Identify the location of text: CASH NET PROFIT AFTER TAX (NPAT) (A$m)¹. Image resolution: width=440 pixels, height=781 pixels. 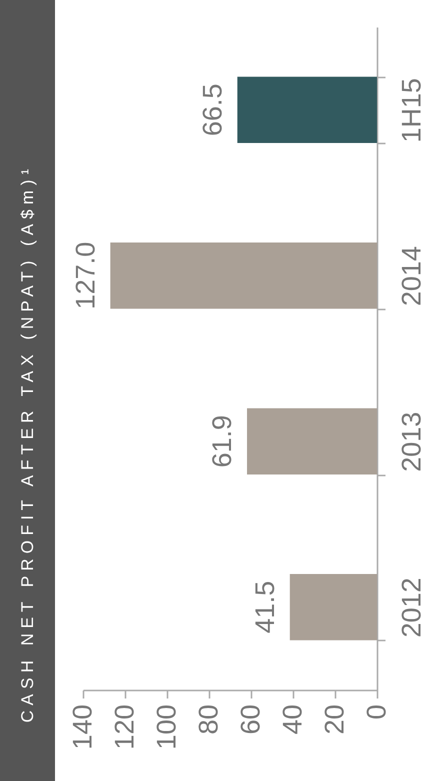
(28, 443).